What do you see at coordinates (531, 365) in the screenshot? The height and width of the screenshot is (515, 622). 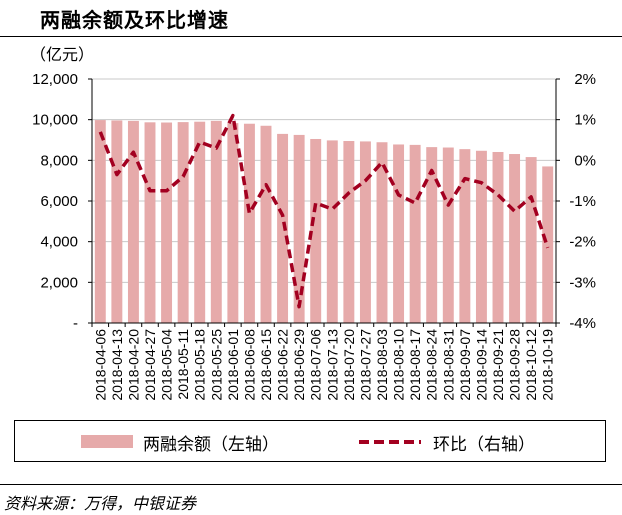 I see `x-tick-label: 2018-10-12` at bounding box center [531, 365].